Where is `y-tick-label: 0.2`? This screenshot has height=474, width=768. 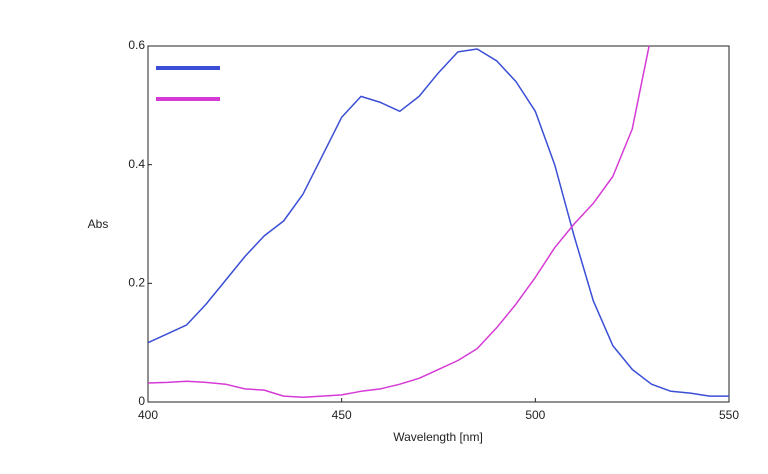
y-tick-label: 0.2 is located at coordinates (136, 283).